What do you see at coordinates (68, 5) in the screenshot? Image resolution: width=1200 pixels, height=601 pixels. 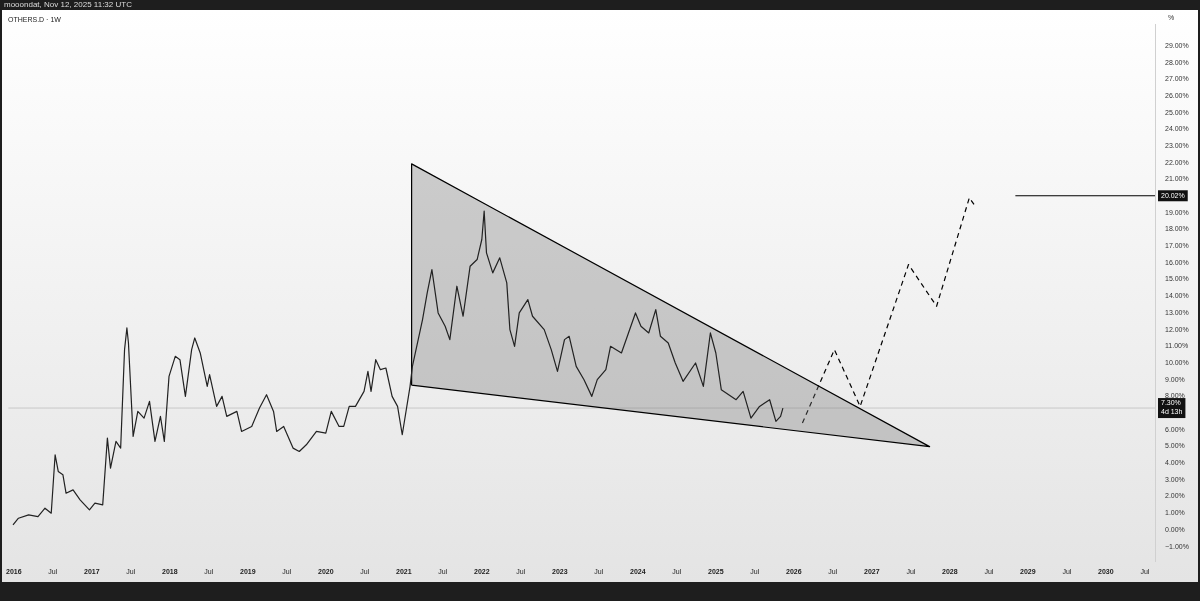 I see `text: mooondat, Nov 12, 2025 11:32 UTC` at bounding box center [68, 5].